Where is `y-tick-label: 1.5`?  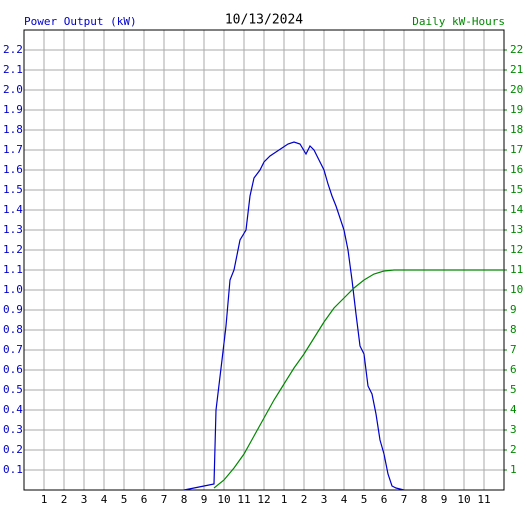
y-tick-label: 1.5 is located at coordinates (13, 189).